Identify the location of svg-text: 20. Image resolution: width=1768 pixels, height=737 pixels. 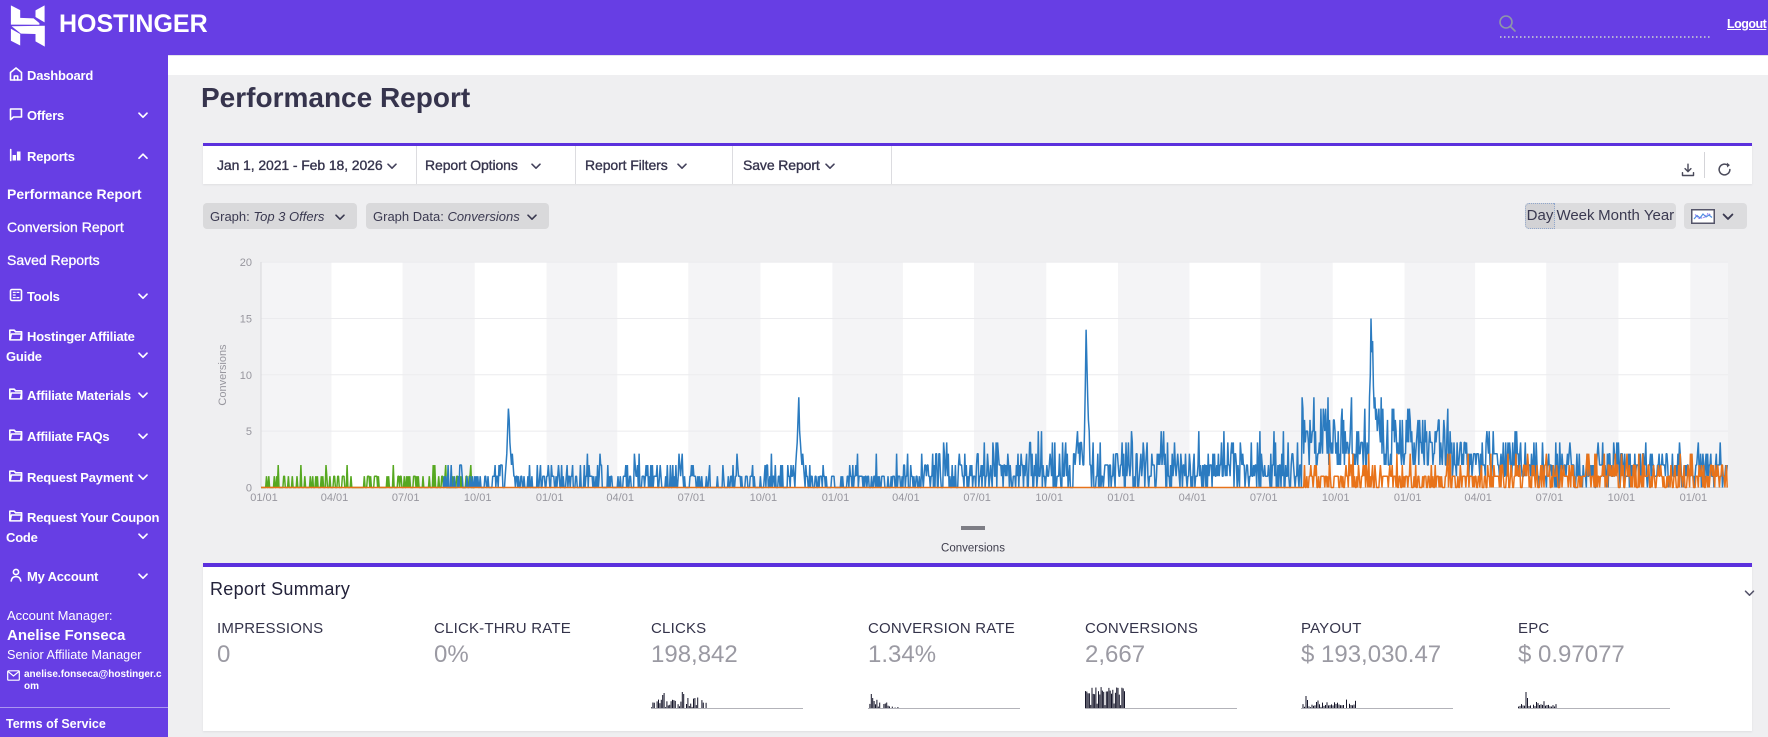
(246, 263).